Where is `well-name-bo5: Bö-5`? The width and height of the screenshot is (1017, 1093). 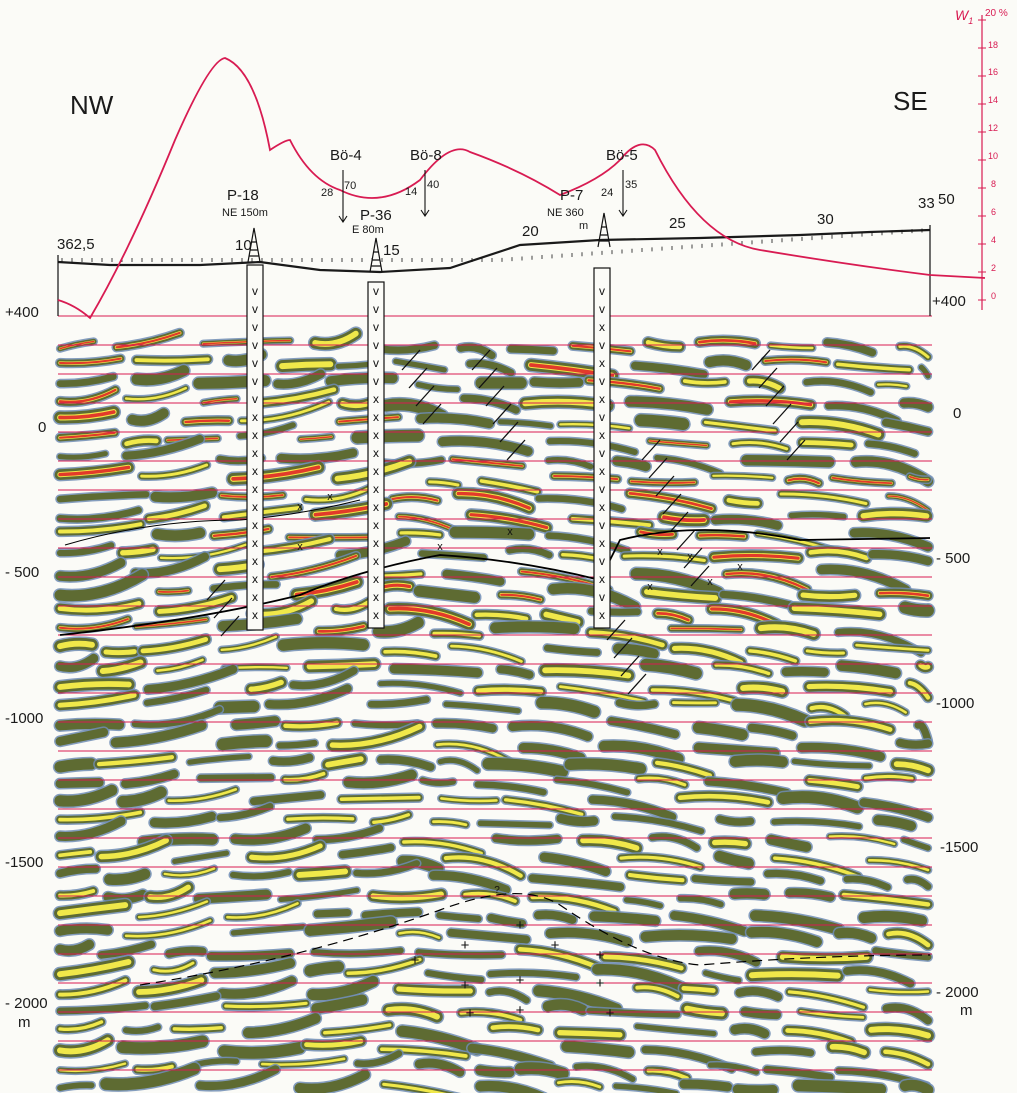 well-name-bo5: Bö-5 is located at coordinates (622, 155).